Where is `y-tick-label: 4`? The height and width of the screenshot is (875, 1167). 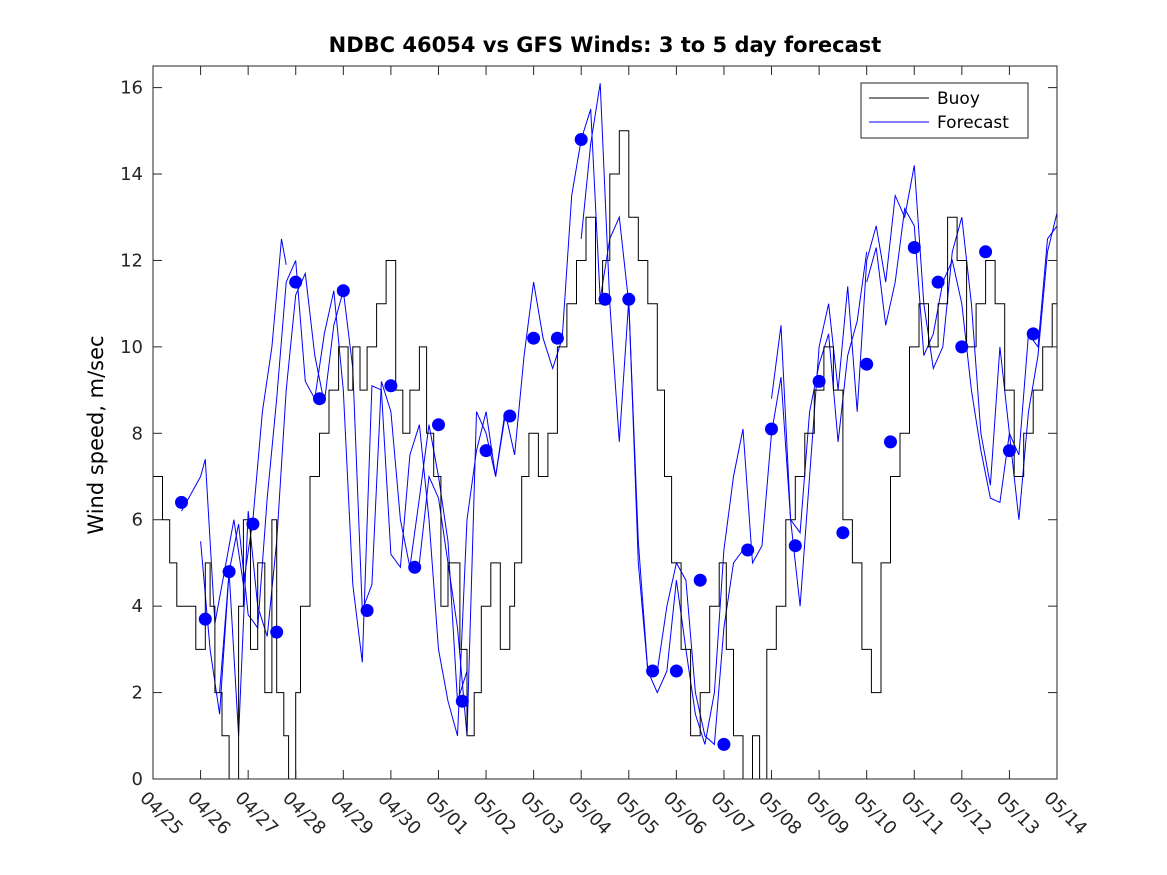
y-tick-label: 4 is located at coordinates (137, 606).